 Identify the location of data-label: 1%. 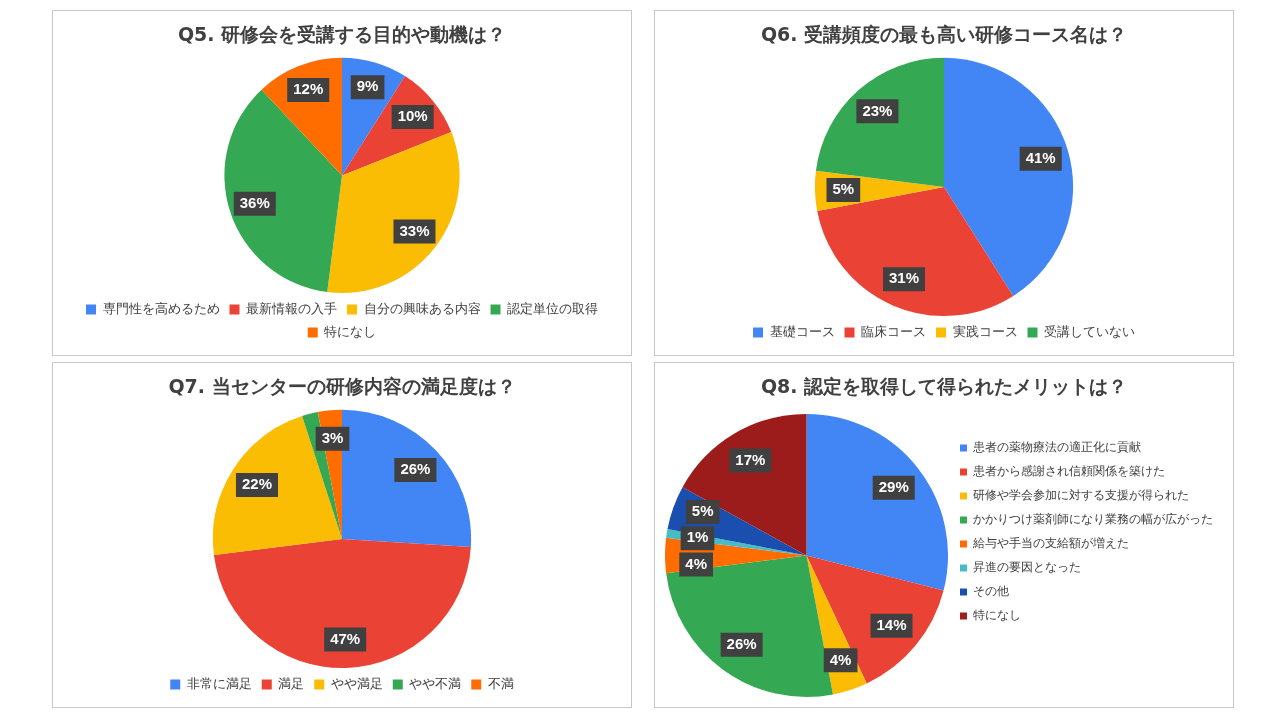
(697, 537).